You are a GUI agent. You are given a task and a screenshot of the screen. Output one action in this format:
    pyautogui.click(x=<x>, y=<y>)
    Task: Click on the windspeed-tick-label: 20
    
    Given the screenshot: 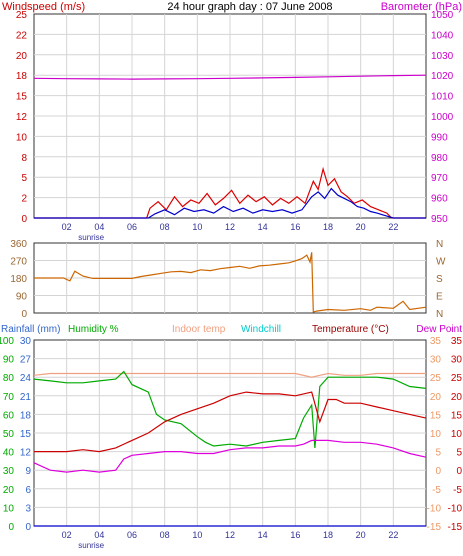 What is the action you would take?
    pyautogui.click(x=22, y=56)
    